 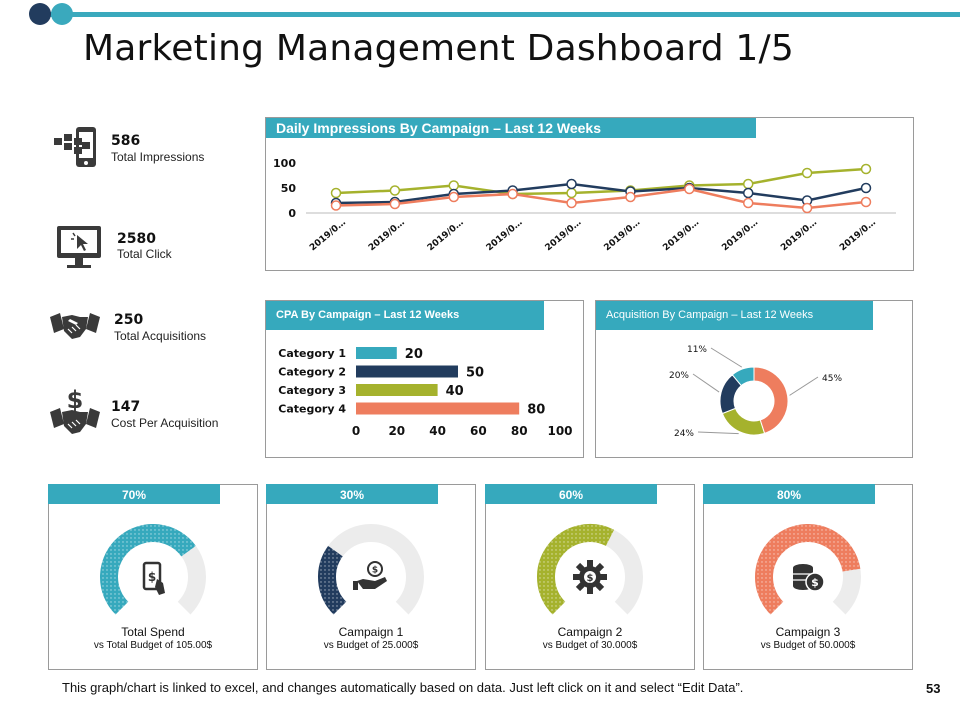 I want to click on bar-category-label: Category 4, so click(x=312, y=409).